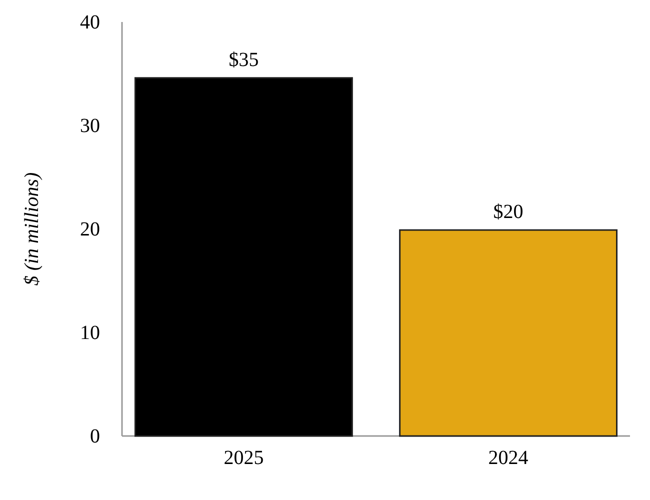 Image resolution: width=650 pixels, height=500 pixels. Describe the element at coordinates (90, 229) in the screenshot. I see `y-tick-label: 20` at that location.